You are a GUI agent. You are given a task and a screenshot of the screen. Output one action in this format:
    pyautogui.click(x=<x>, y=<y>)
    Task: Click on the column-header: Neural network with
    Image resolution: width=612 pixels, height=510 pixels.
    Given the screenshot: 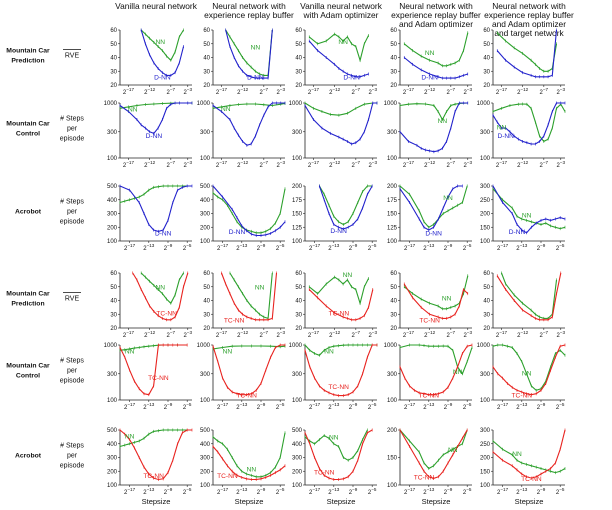 What is the action you would take?
    pyautogui.click(x=529, y=6)
    